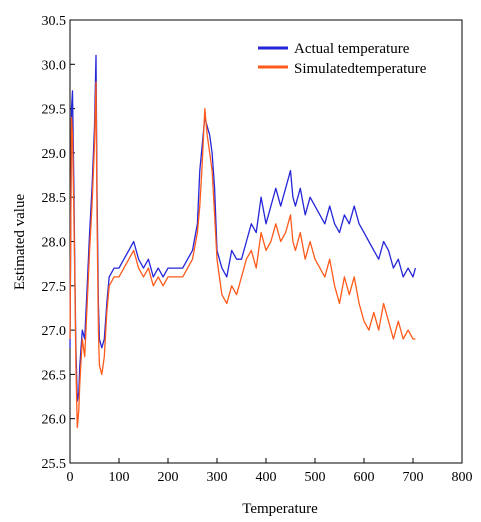 This screenshot has height=522, width=481. Describe the element at coordinates (266, 477) in the screenshot. I see `x-tick-label: 400` at that location.